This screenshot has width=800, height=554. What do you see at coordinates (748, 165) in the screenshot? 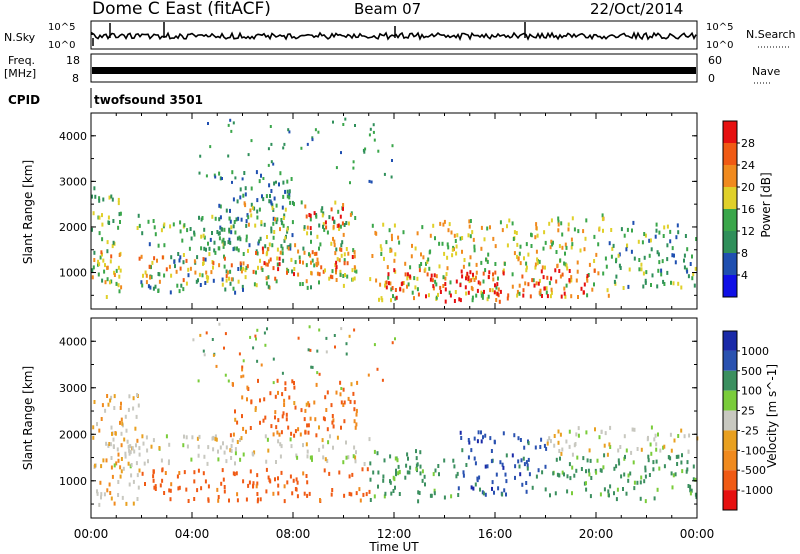
I see `colorbar-tick-label: 24` at bounding box center [748, 165].